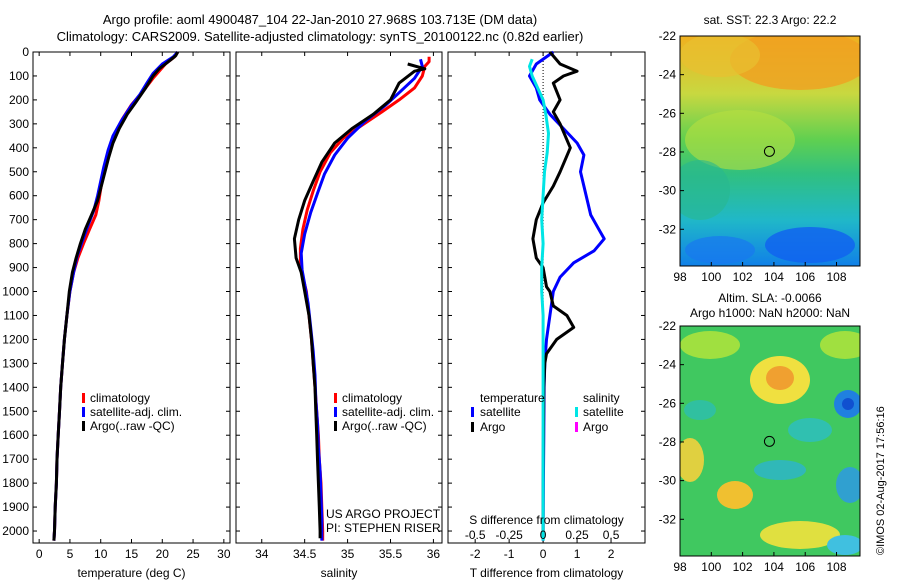  I want to click on y-tick-label: 100, so click(19, 76).